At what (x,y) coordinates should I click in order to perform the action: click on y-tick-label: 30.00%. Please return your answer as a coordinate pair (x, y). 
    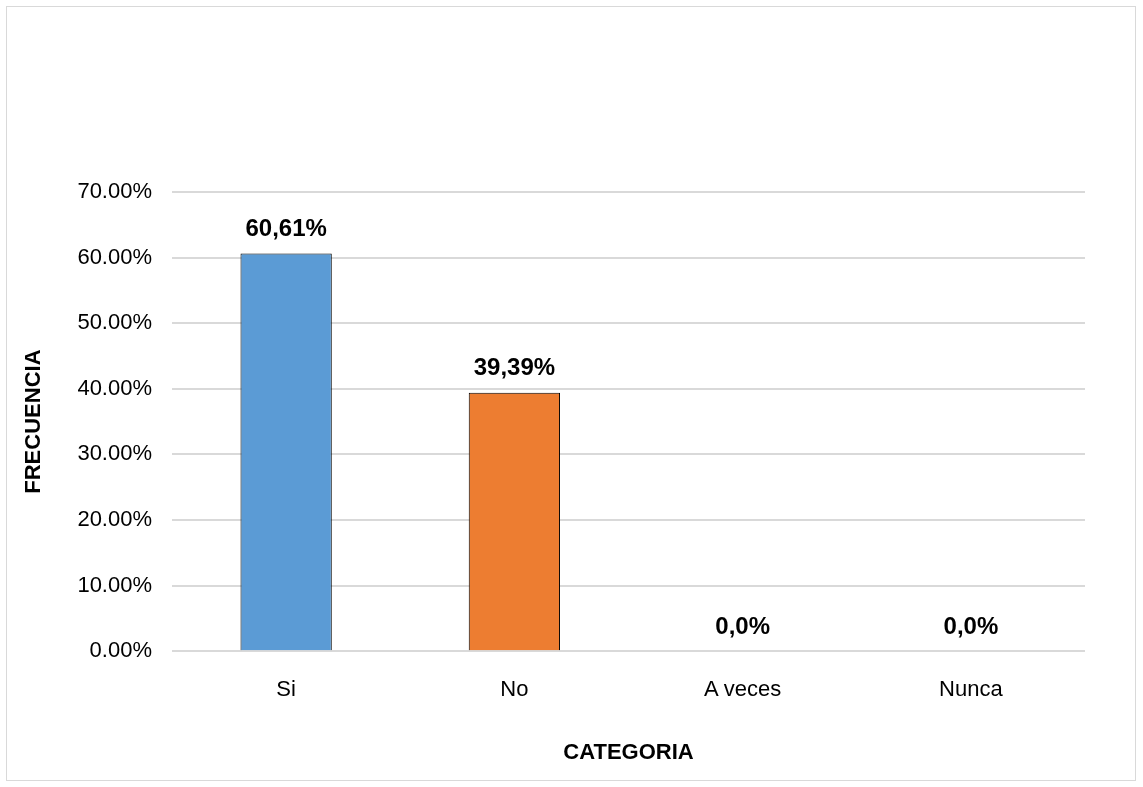
    Looking at the image, I should click on (115, 453).